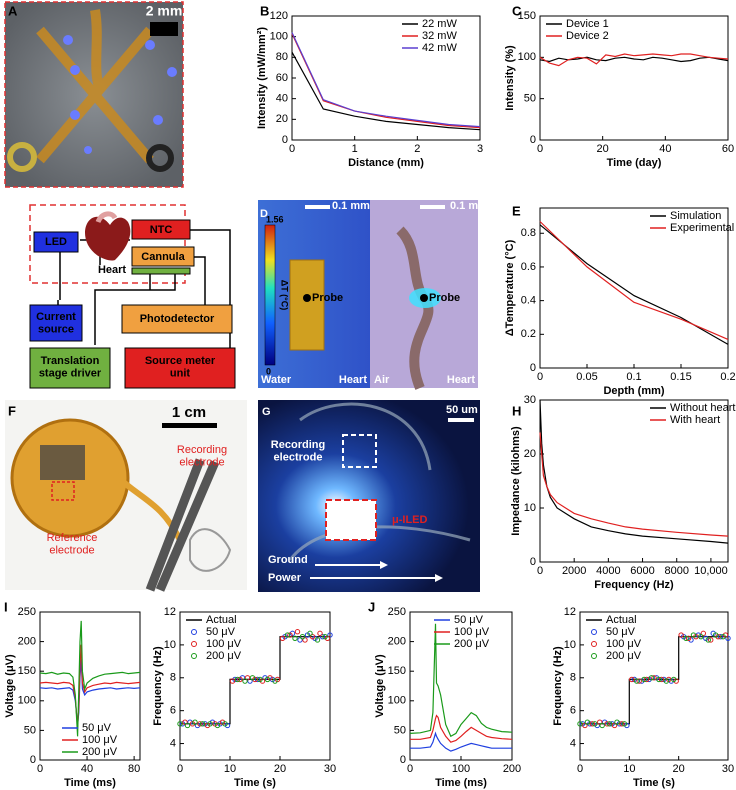 This screenshot has height=790, width=736. Describe the element at coordinates (275, 219) in the screenshot. I see `colorbar-max: 1.56` at that location.